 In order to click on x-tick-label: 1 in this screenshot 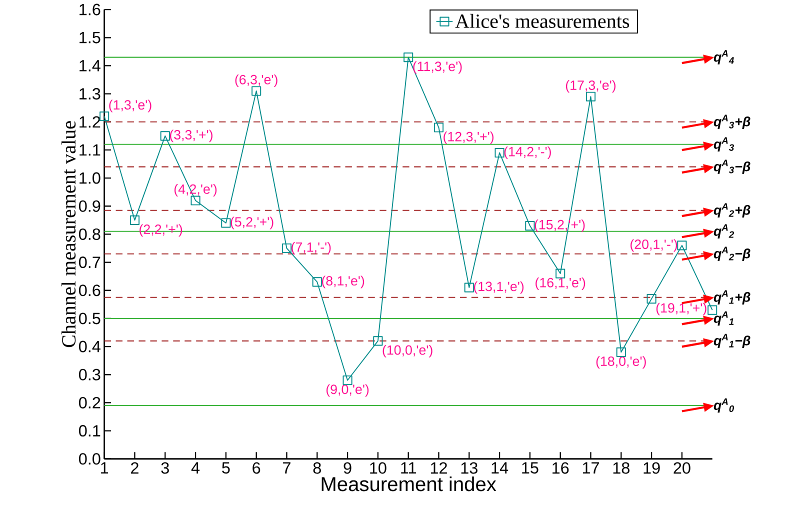, I will do `click(104, 468)`.